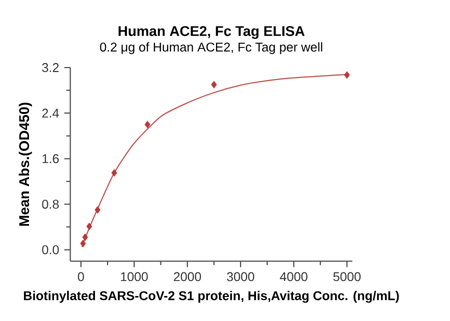  What do you see at coordinates (134, 276) in the screenshot?
I see `x-tick-label: 1000` at bounding box center [134, 276].